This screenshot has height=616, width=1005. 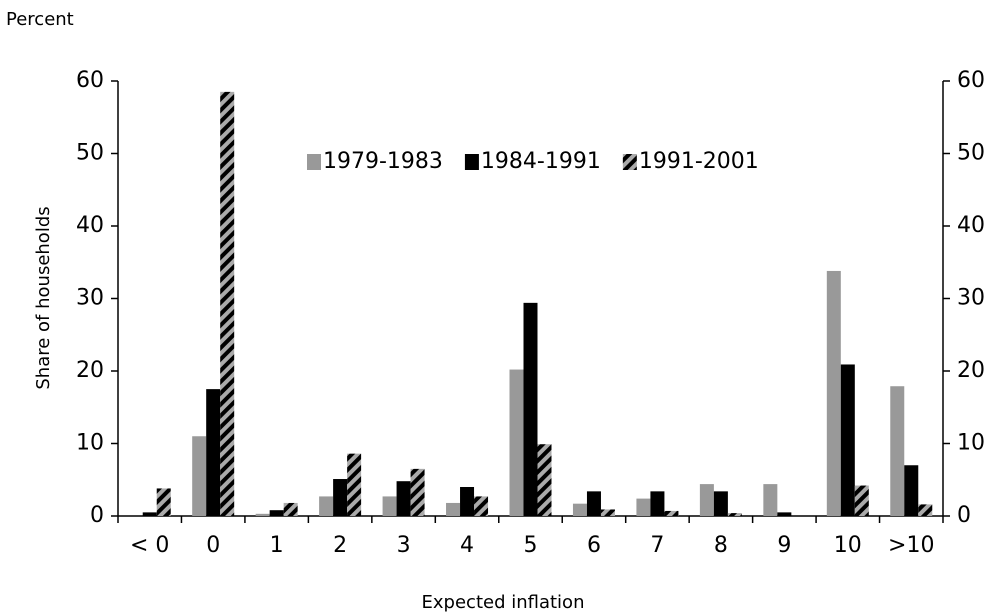 I want to click on top-label: Percent, so click(x=40, y=19).